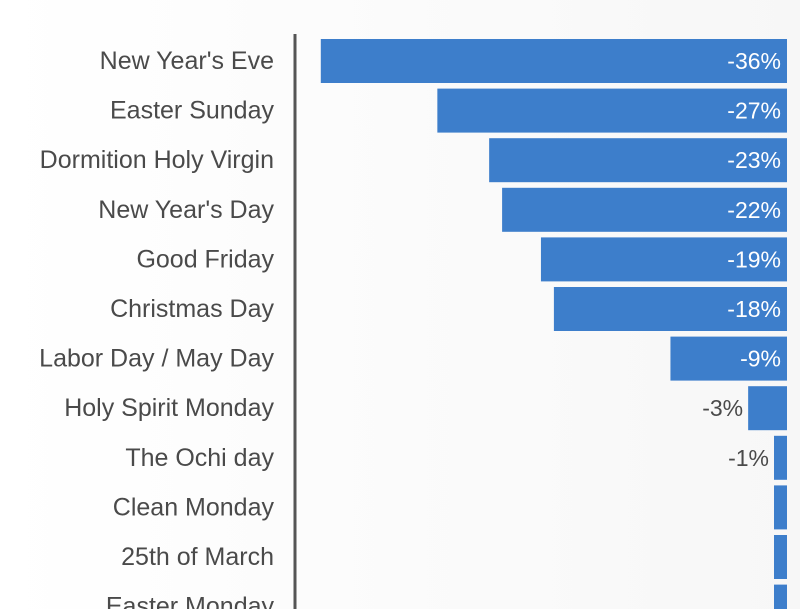 This screenshot has width=800, height=609. Describe the element at coordinates (754, 160) in the screenshot. I see `value-label: -23%` at that location.